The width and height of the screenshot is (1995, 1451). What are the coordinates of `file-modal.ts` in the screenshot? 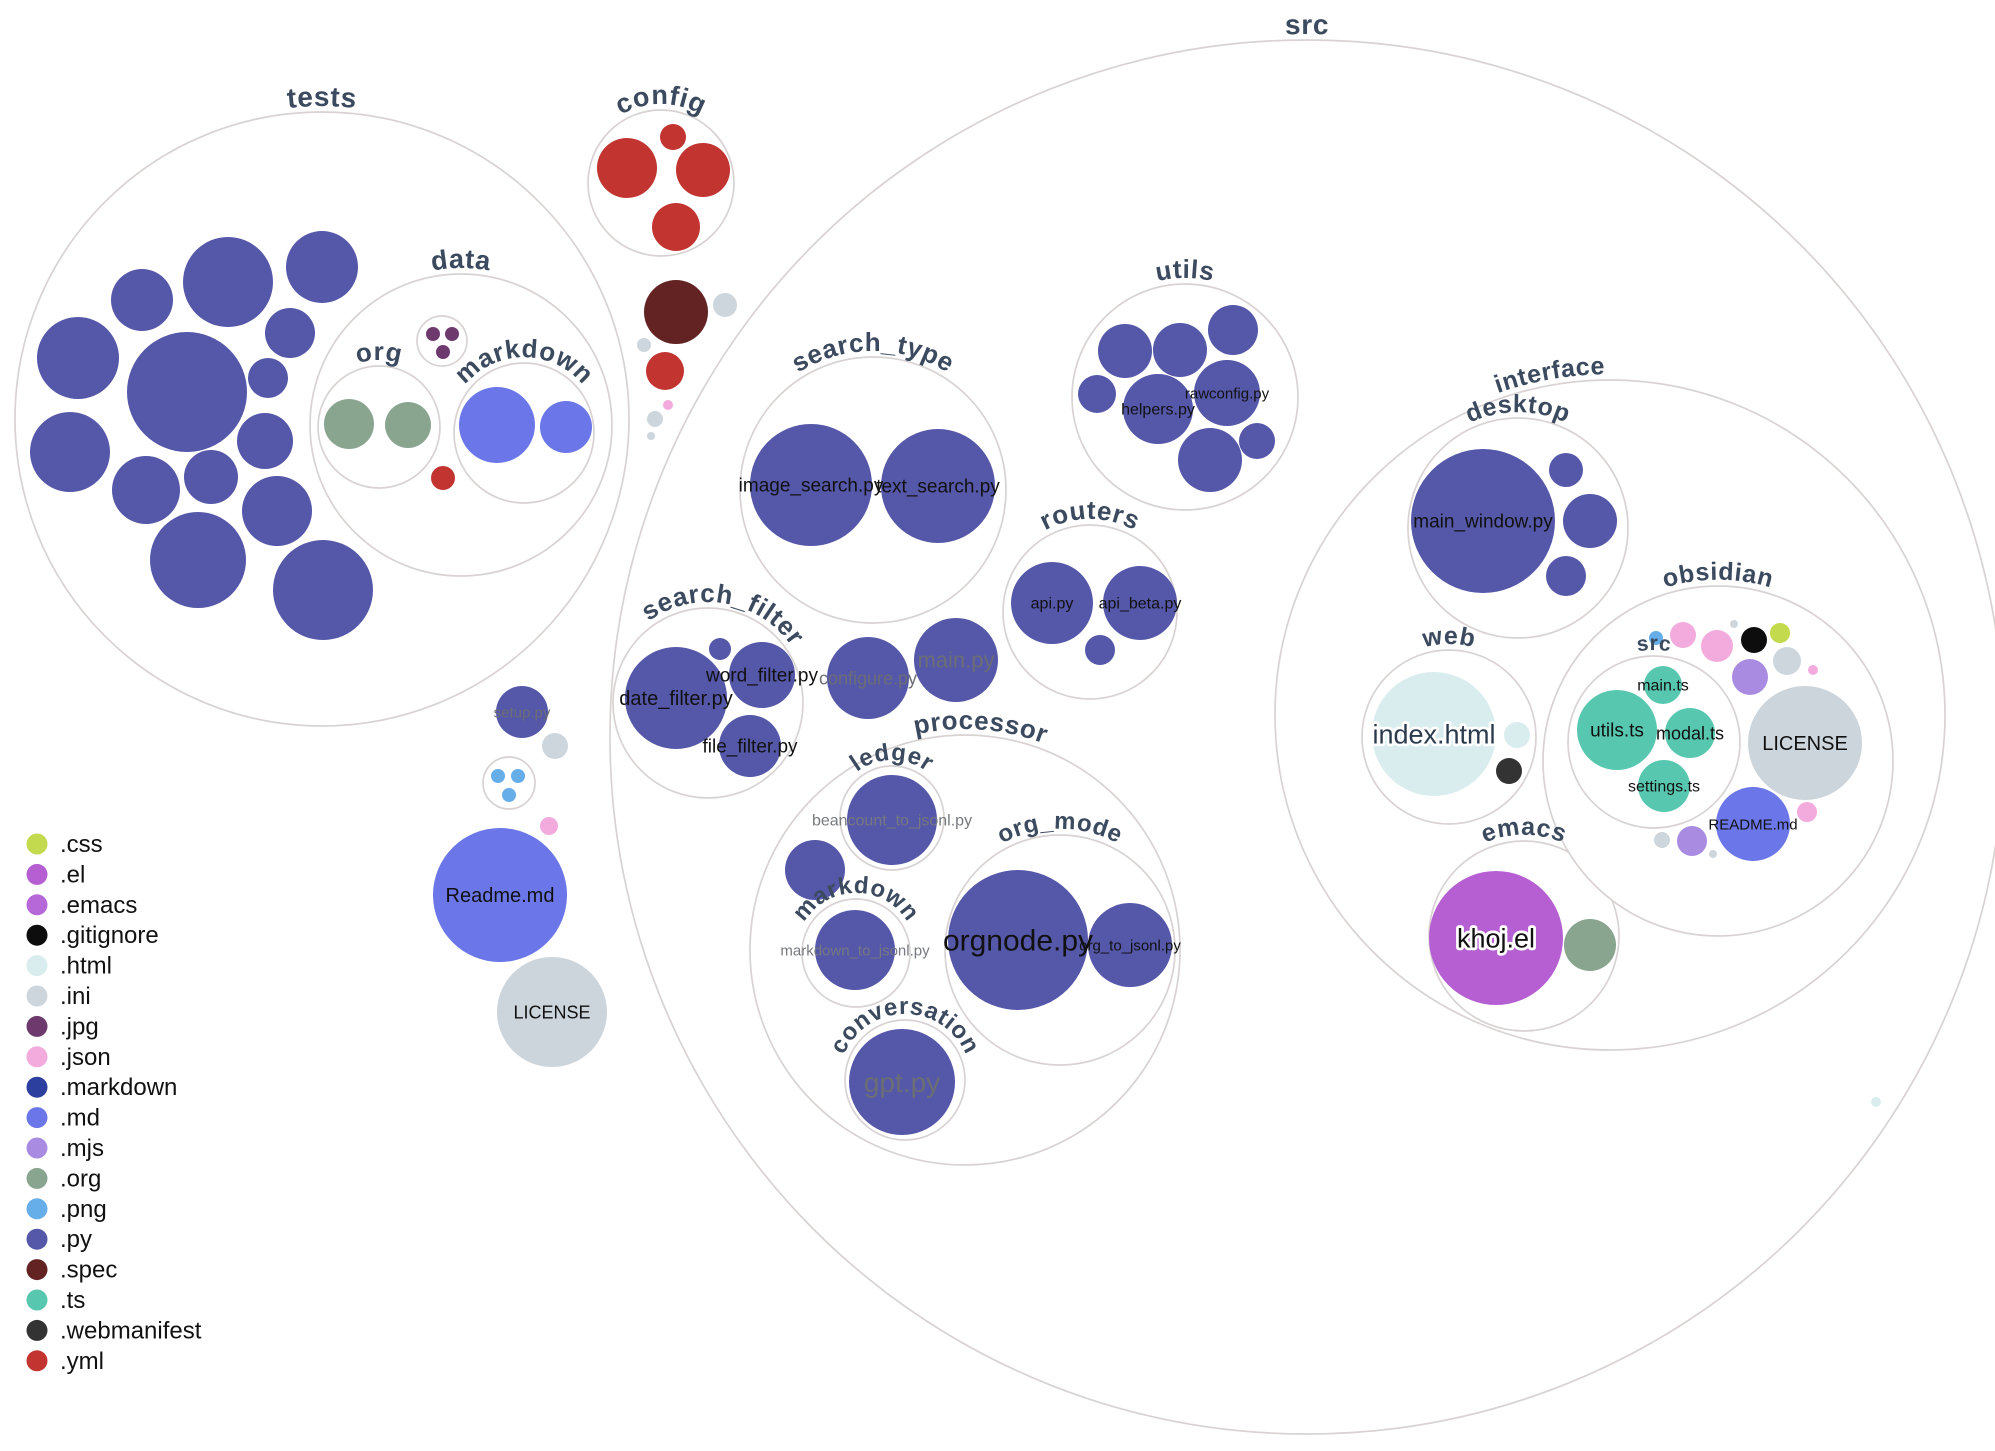 It's located at (1690, 733).